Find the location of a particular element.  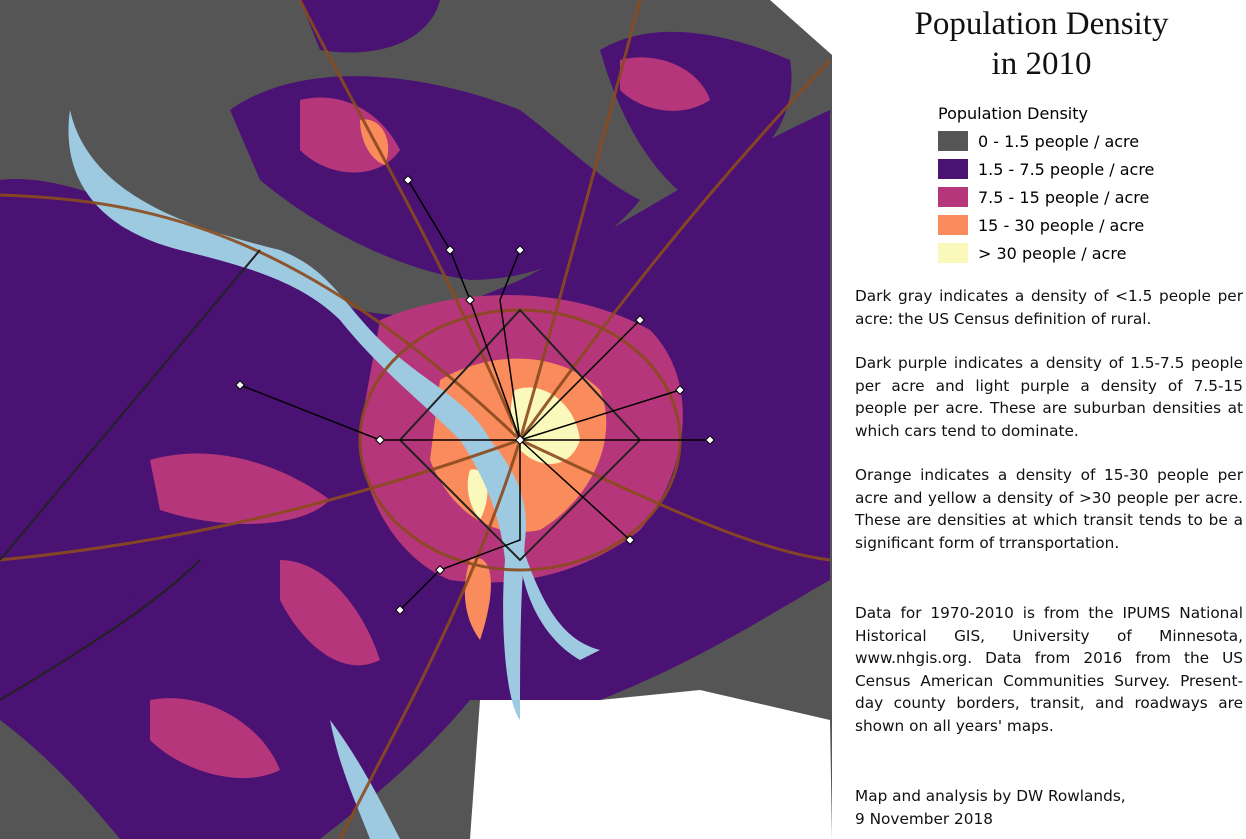

legend-item: > 30 people / acre is located at coordinates (1090, 253).